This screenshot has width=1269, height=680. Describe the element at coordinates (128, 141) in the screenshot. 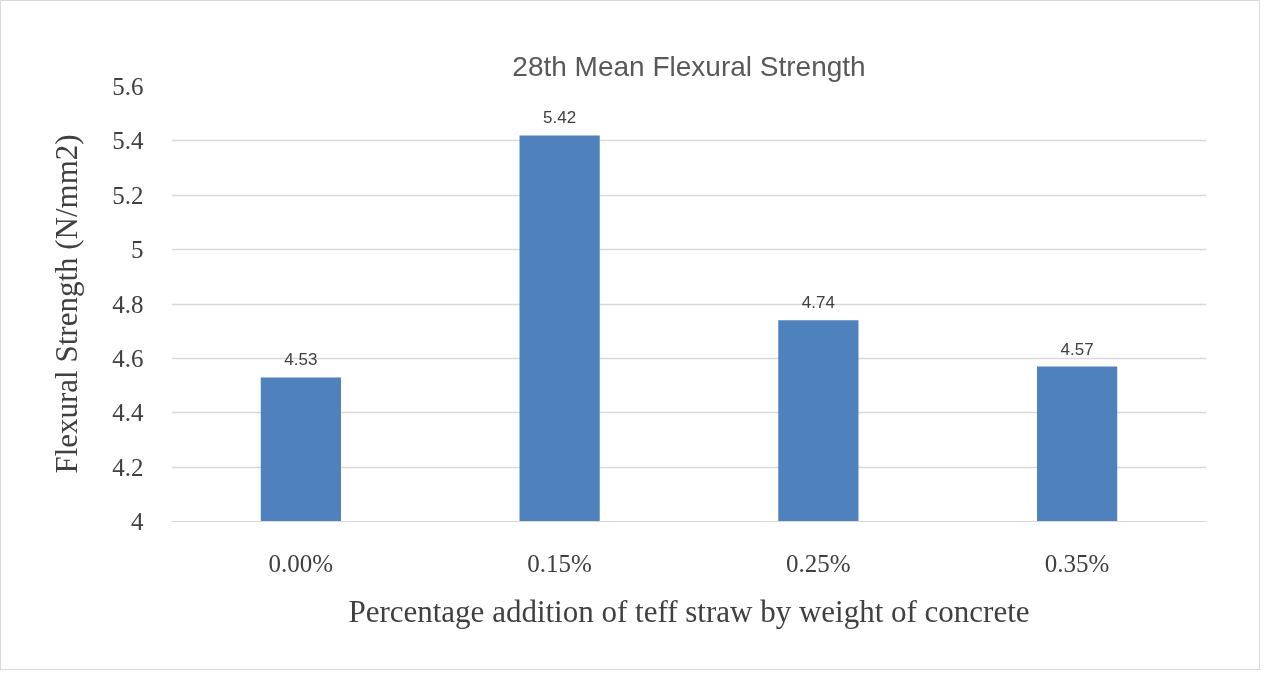

I see `y-tick-label: 5.4` at that location.